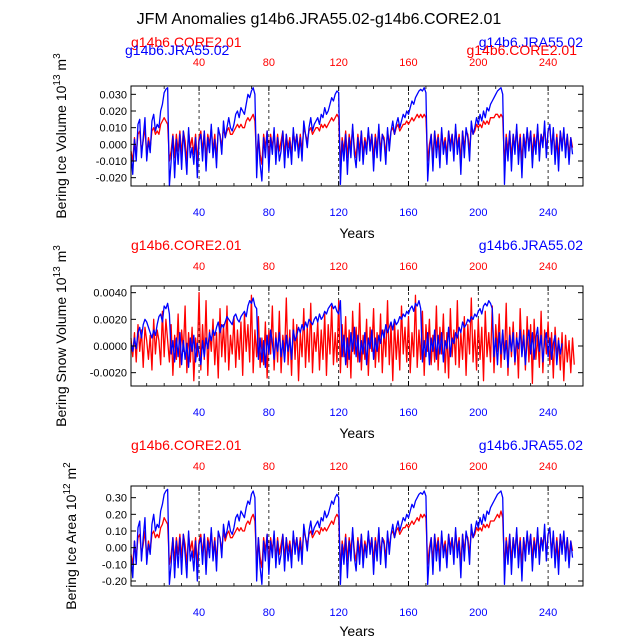 This screenshot has width=638, height=638. What do you see at coordinates (111, 179) in the screenshot?
I see `ice-volume-ytick-label: -0.020` at bounding box center [111, 179].